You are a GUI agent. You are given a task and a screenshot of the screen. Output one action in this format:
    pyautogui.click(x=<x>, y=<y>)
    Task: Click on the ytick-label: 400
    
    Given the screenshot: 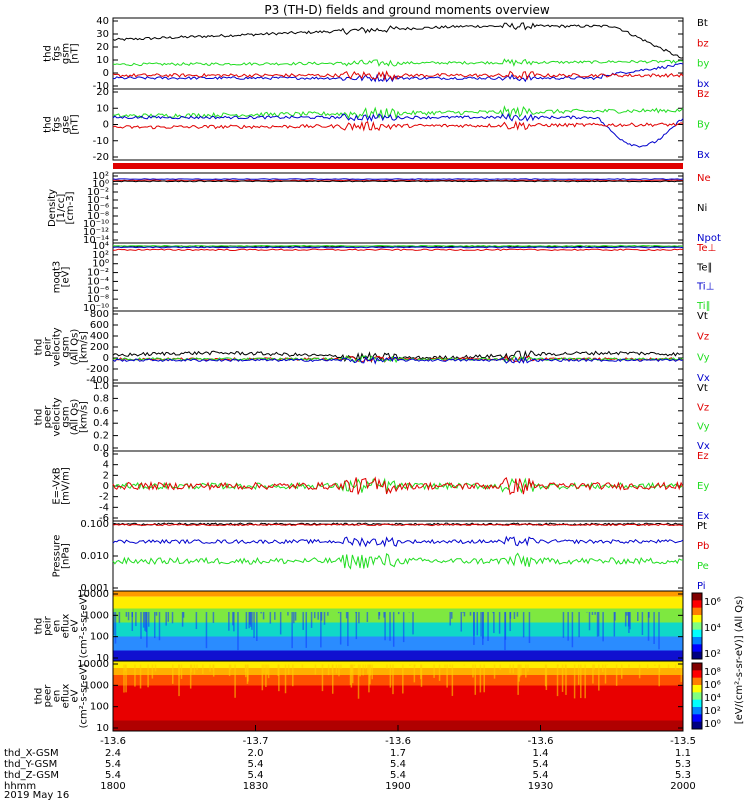 What is the action you would take?
    pyautogui.click(x=99, y=336)
    